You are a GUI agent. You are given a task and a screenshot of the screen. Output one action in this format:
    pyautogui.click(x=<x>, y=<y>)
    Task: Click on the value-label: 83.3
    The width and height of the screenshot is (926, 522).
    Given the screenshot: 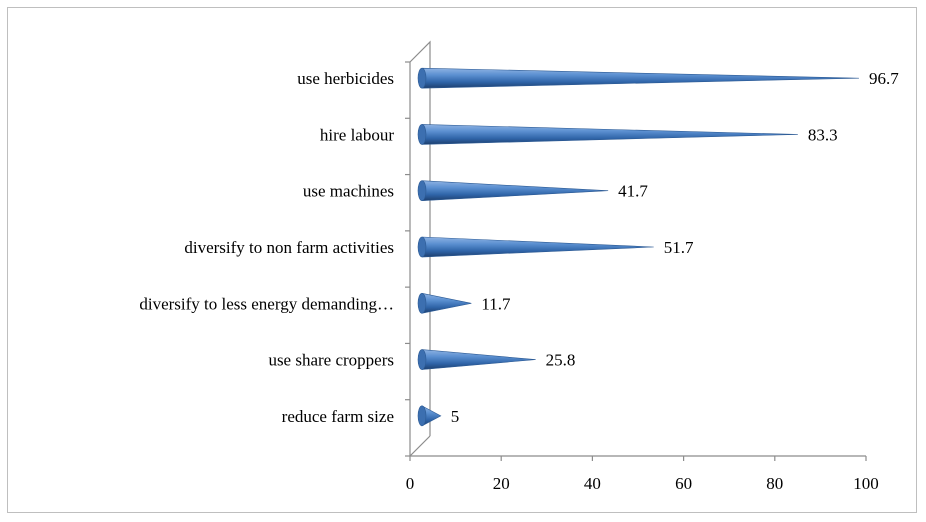 What is the action you would take?
    pyautogui.click(x=823, y=134)
    